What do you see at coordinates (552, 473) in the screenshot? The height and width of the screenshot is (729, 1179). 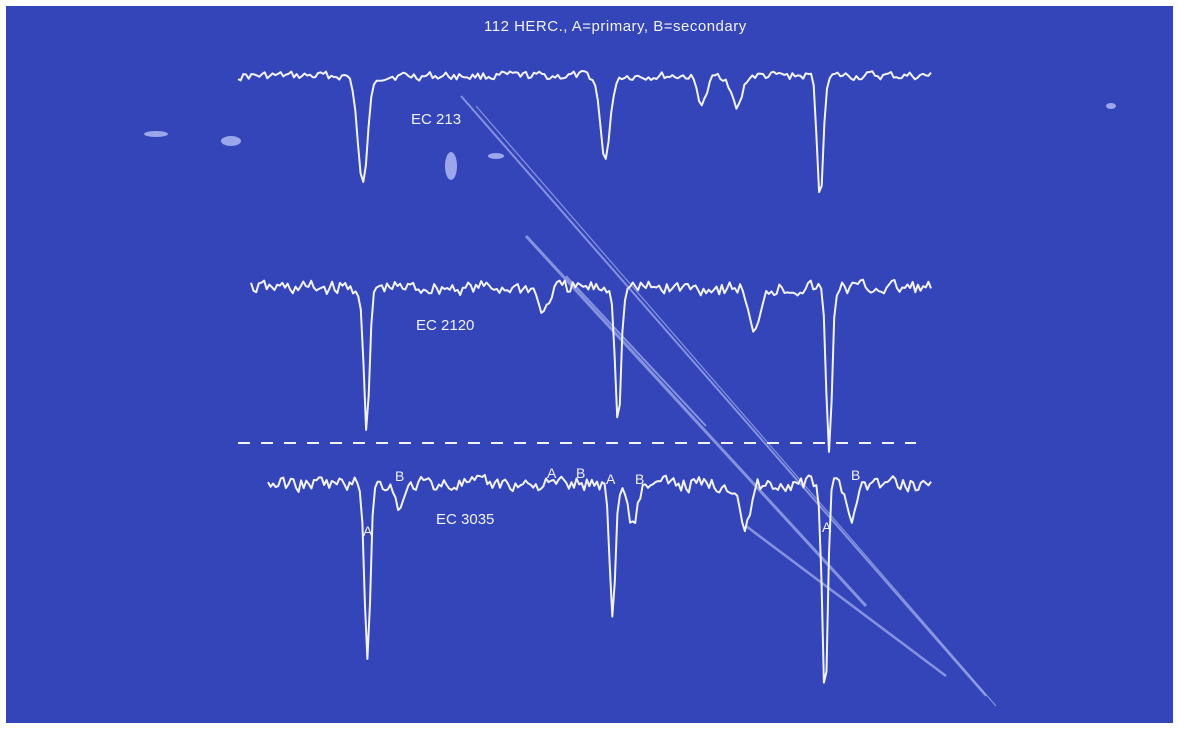 I see `mark-primary-2: A` at bounding box center [552, 473].